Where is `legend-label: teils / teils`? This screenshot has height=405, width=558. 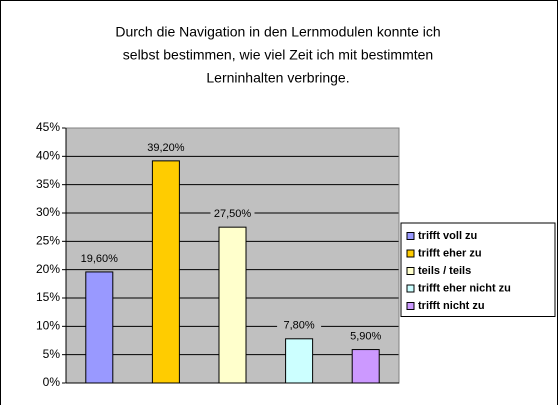
legend-label: teils / teils is located at coordinates (444, 271).